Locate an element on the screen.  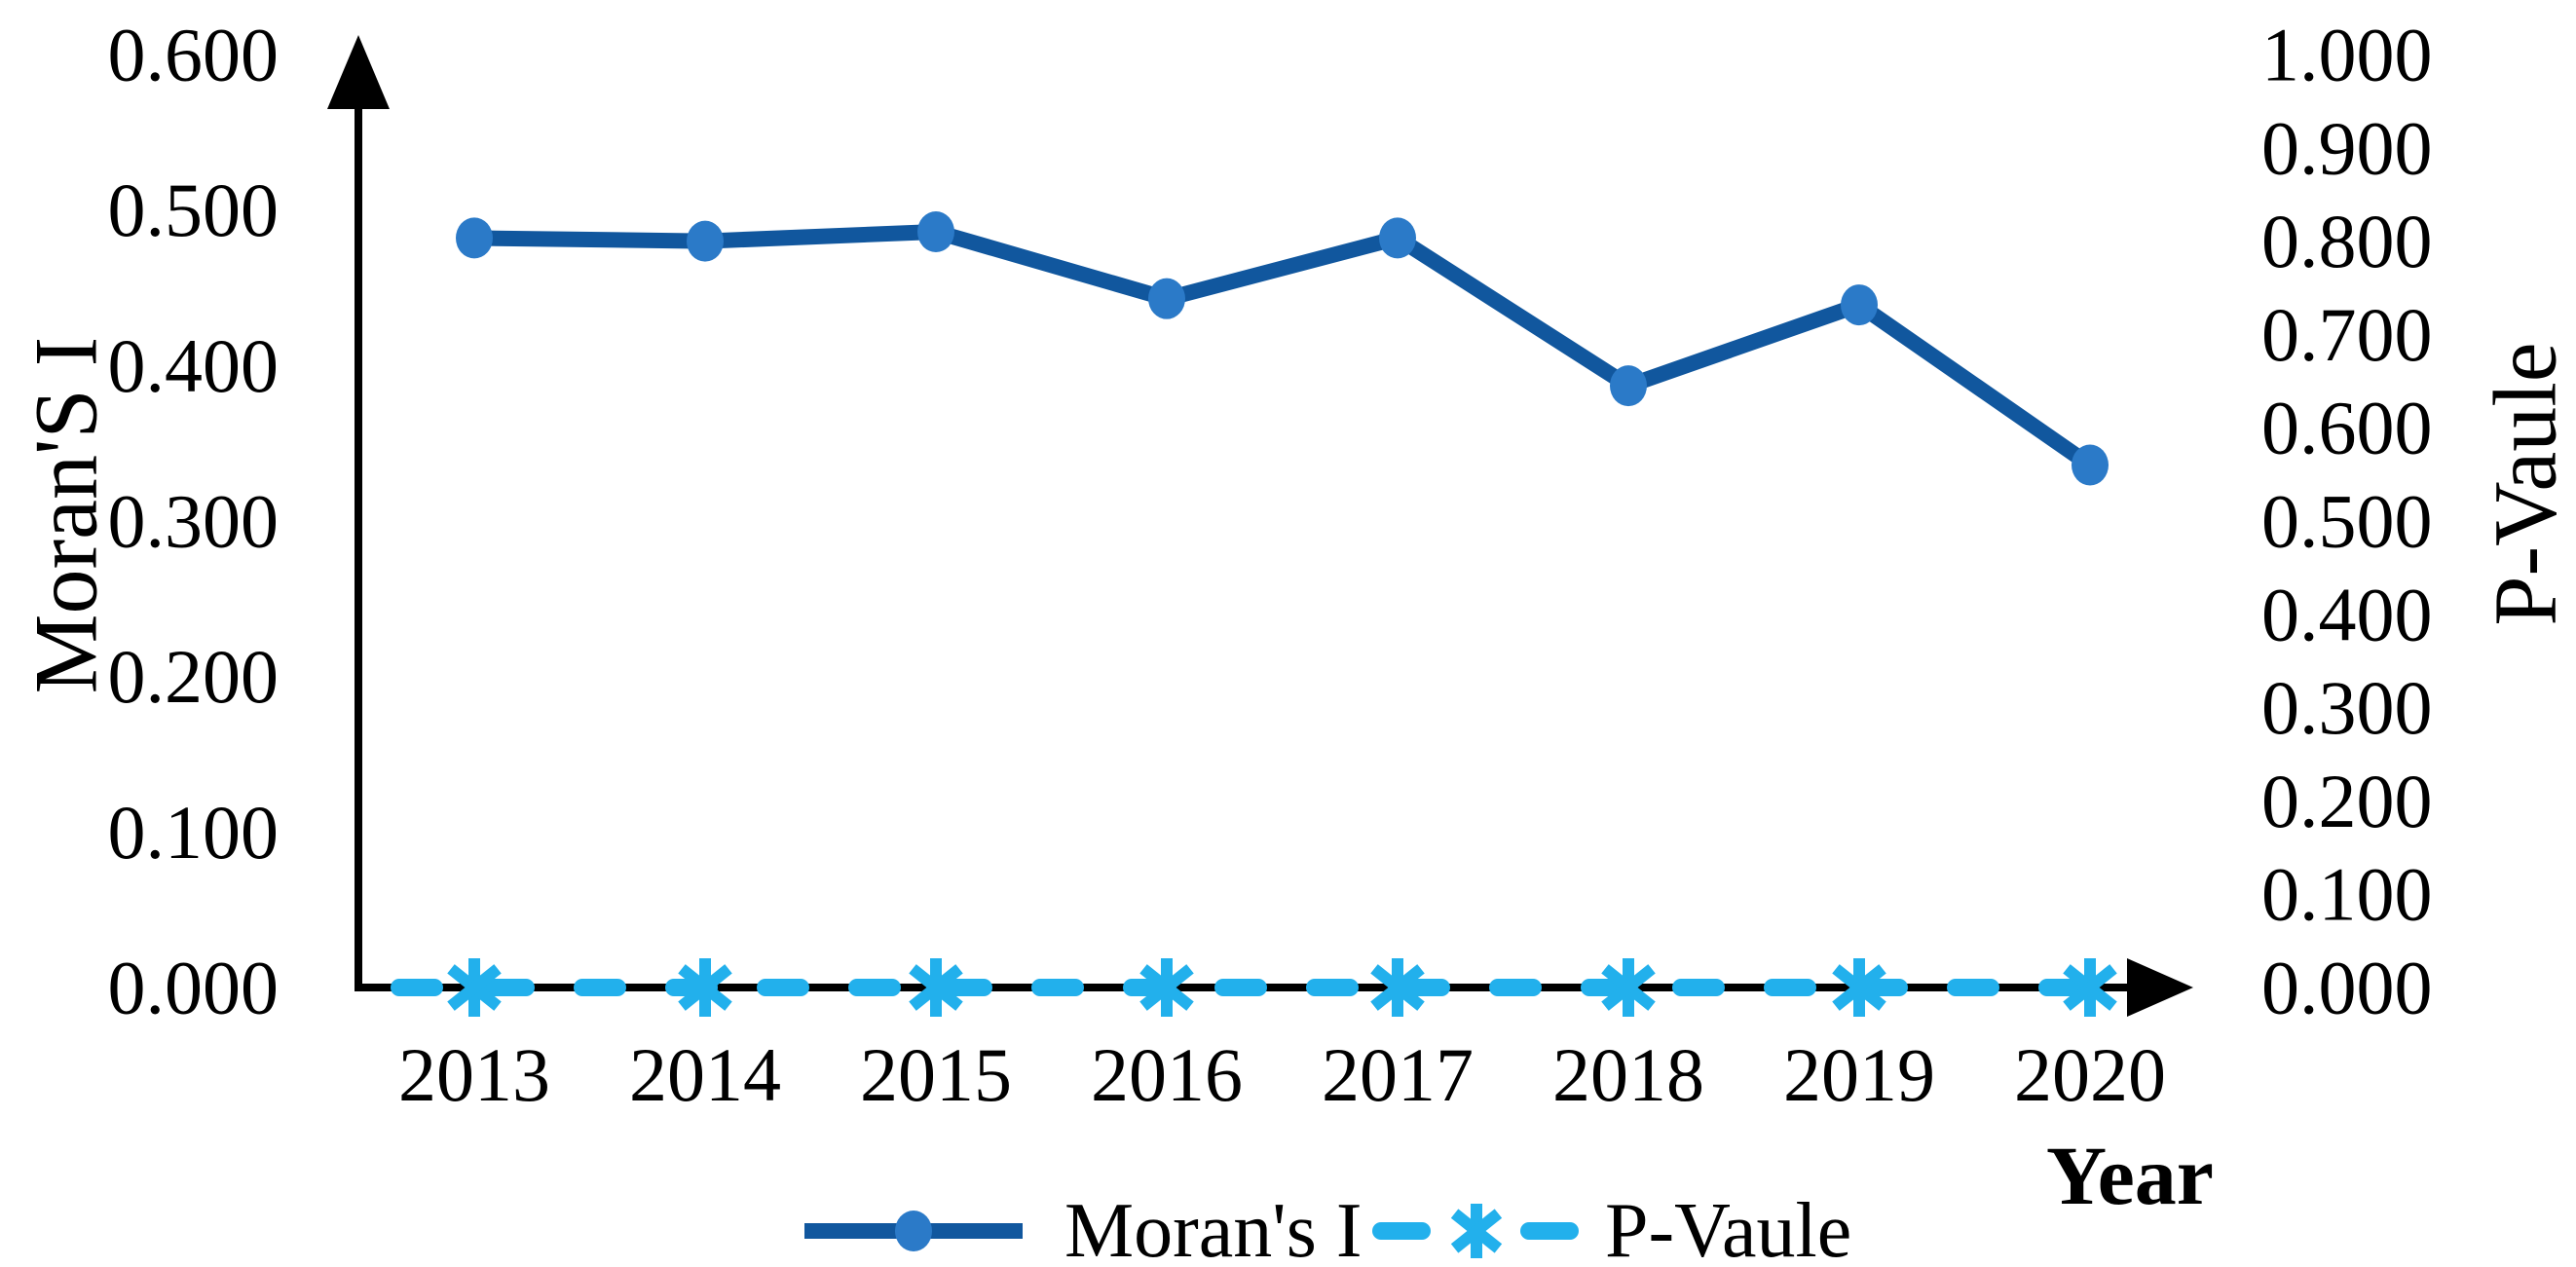
legend-layer: Moran's I P-Vaule is located at coordinates (1327, 1227).